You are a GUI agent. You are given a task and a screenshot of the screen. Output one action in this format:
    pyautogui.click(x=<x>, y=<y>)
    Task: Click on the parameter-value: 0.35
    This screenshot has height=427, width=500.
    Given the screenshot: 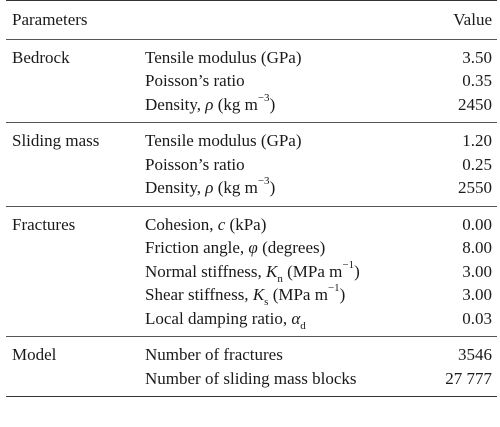 What is the action you would take?
    pyautogui.click(x=477, y=80)
    